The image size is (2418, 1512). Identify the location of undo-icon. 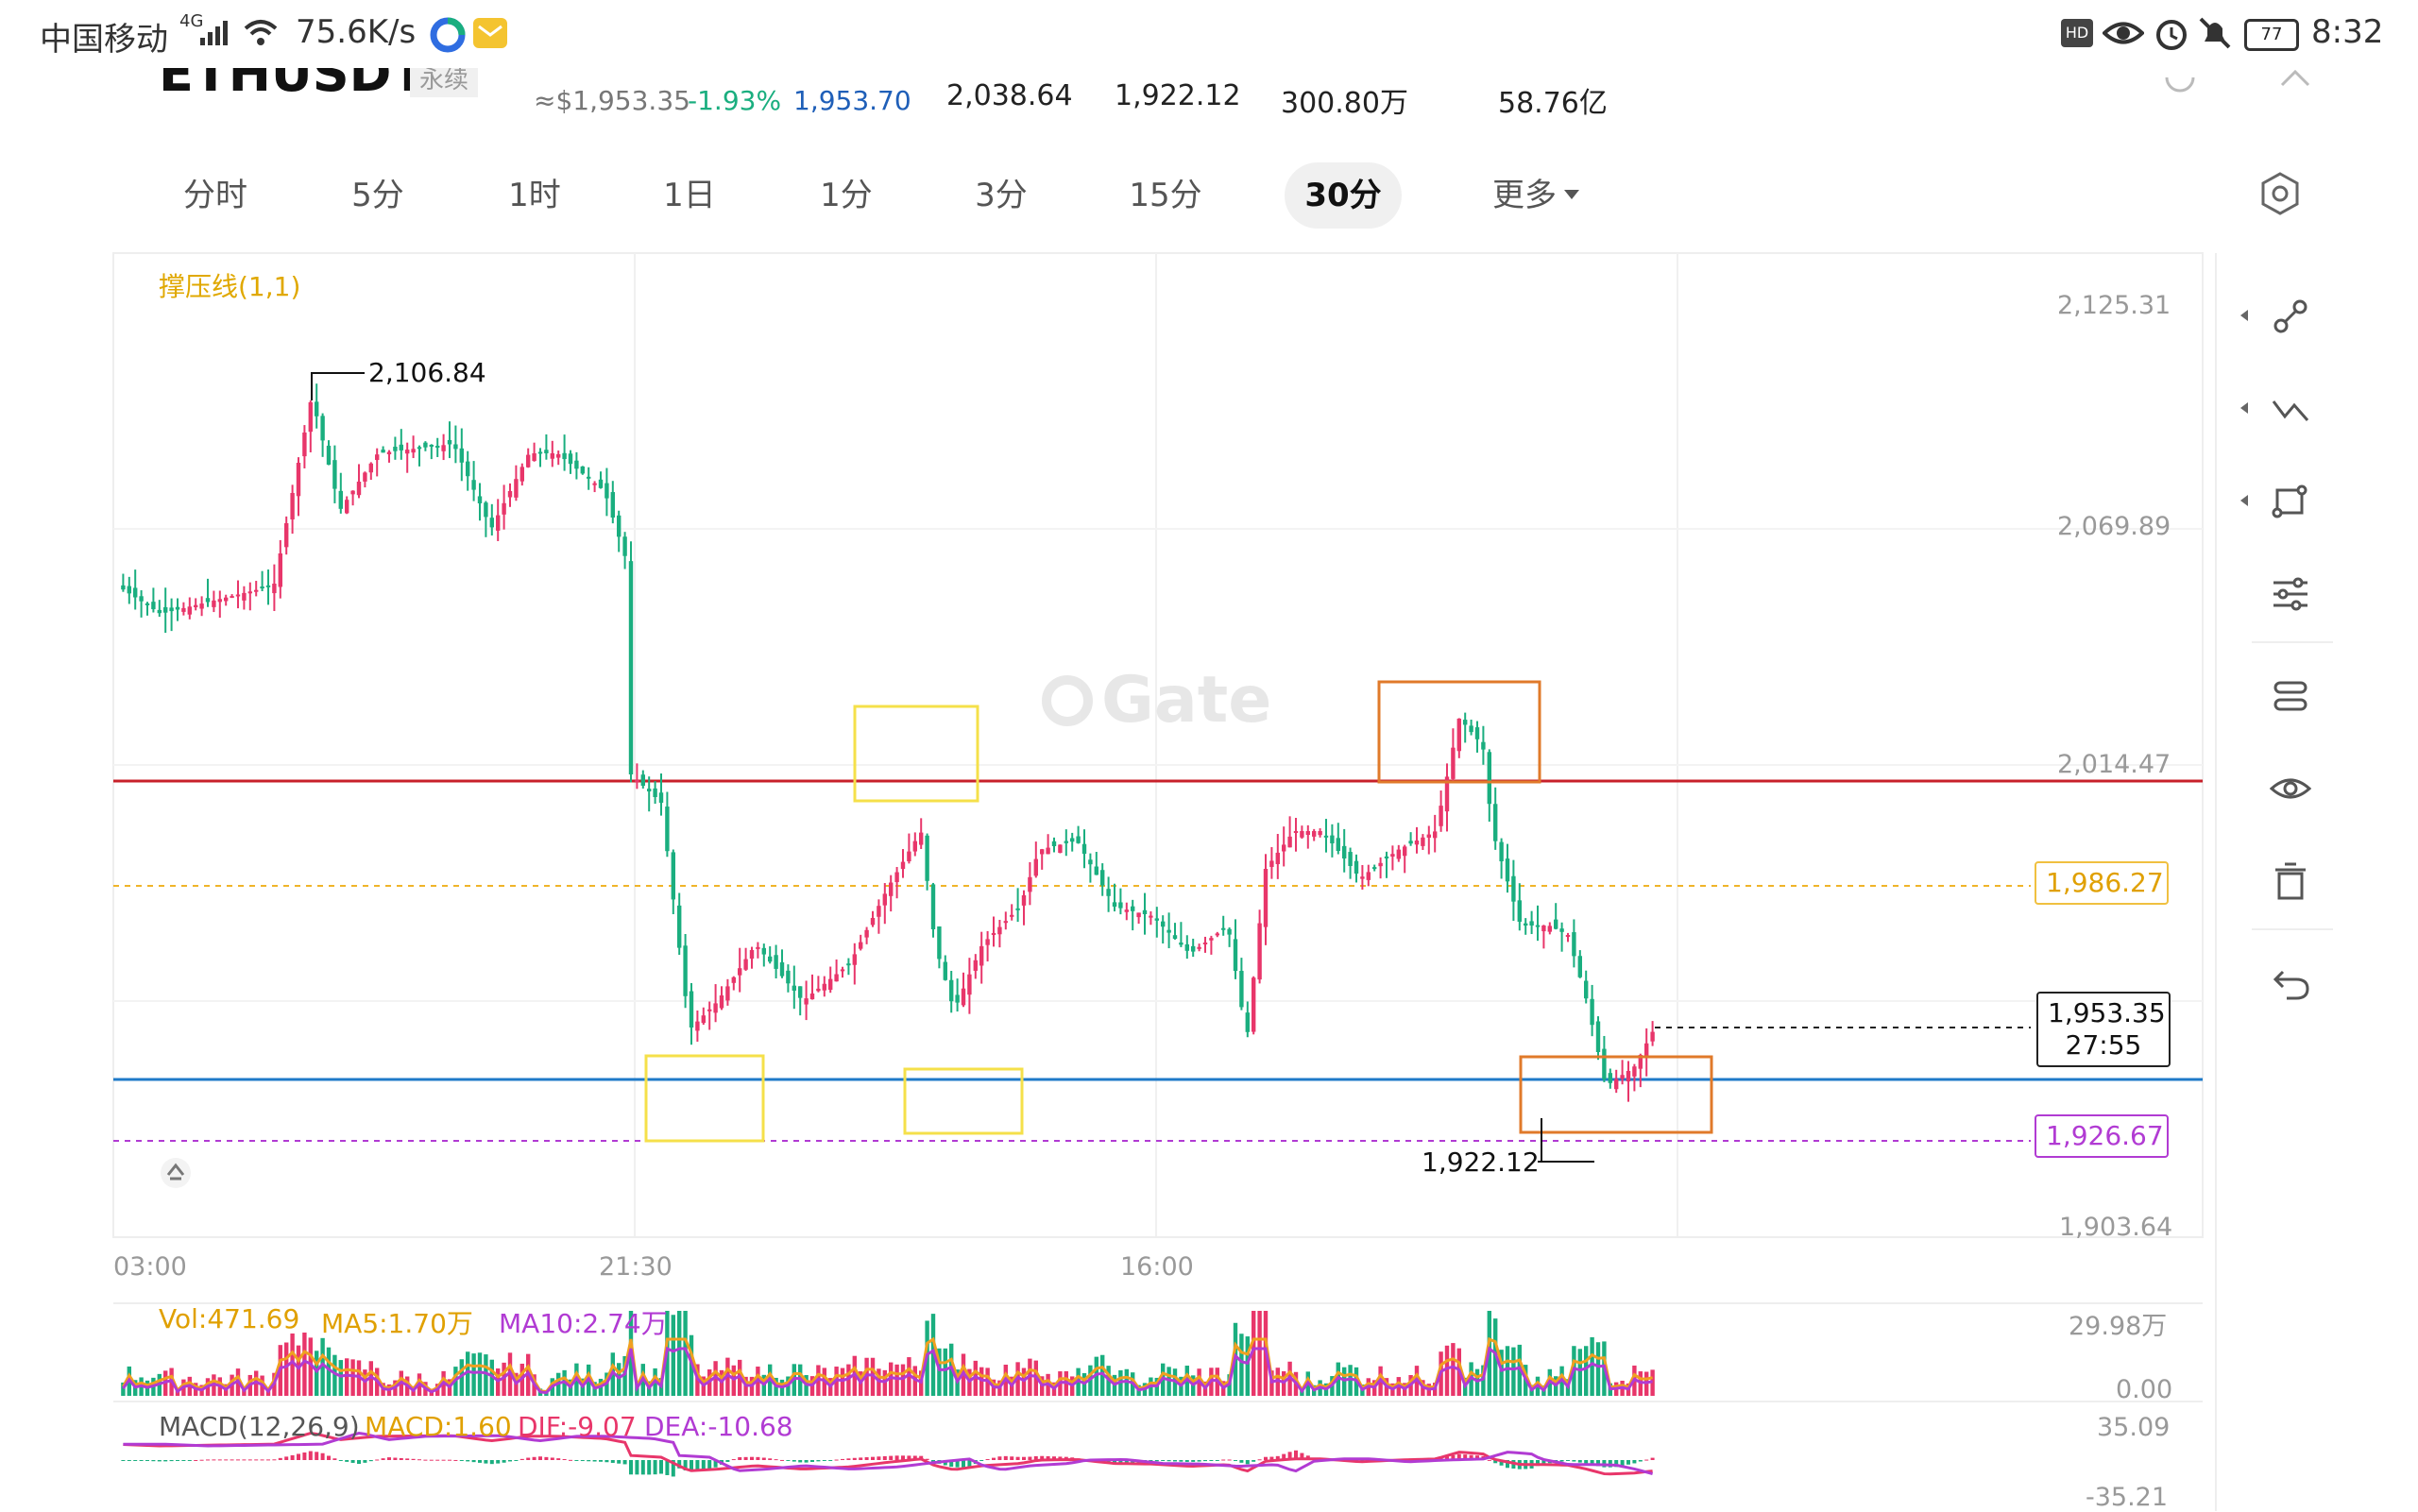
(2290, 983).